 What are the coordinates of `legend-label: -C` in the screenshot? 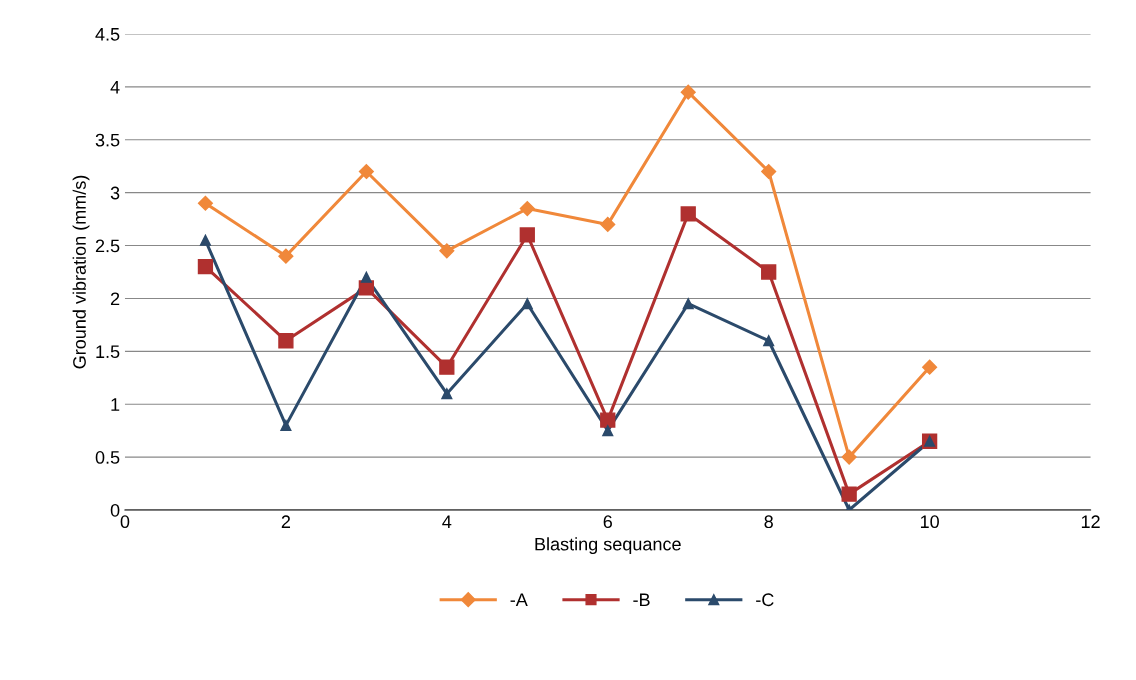 It's located at (765, 600).